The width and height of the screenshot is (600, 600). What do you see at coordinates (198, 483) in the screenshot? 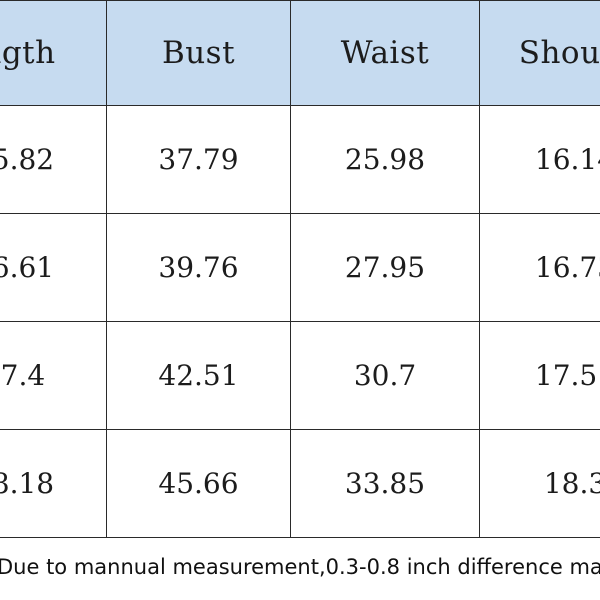
I see `cell-bust: 45.66` at bounding box center [198, 483].